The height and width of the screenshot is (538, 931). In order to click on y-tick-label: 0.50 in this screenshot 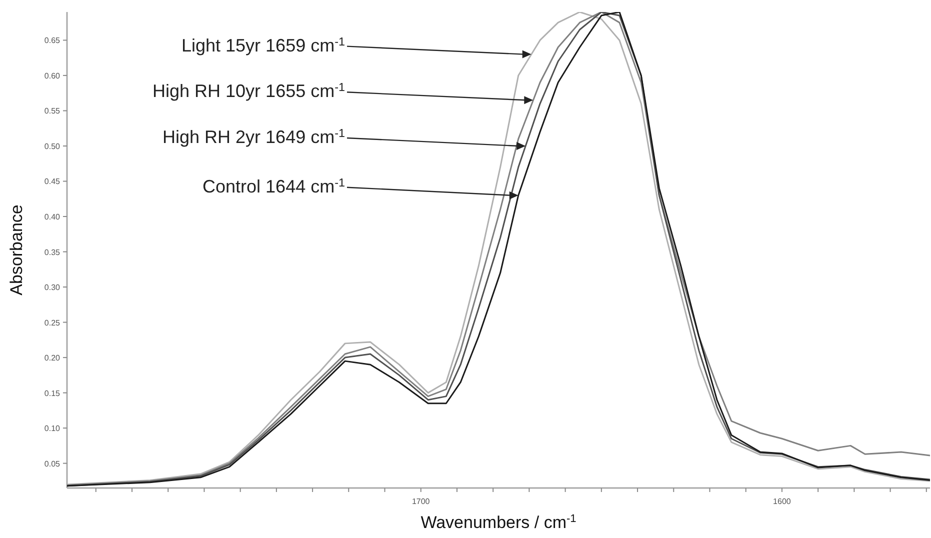, I will do `click(52, 146)`.